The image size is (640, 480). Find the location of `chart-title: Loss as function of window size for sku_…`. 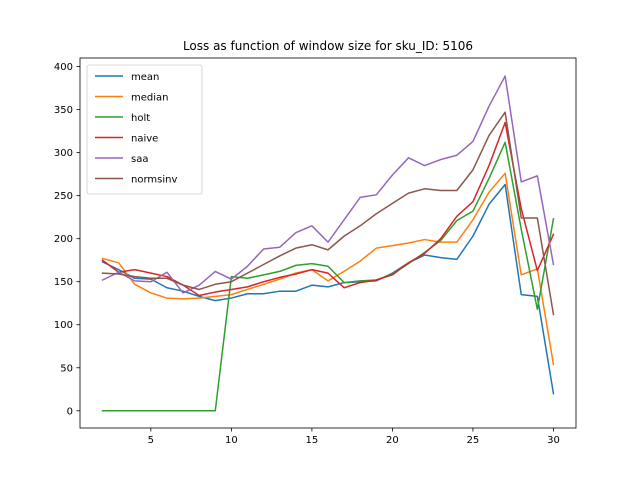

chart-title: Loss as function of window size for sku_… is located at coordinates (328, 46).